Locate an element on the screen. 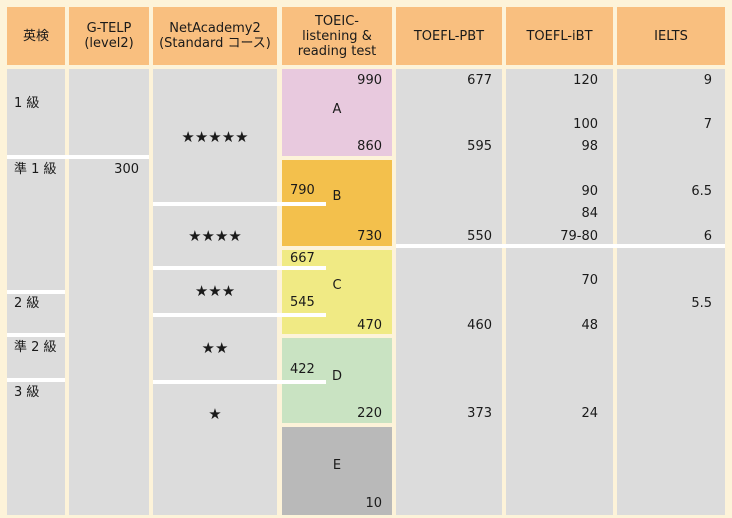 The width and height of the screenshot is (732, 518). eiken-grade-3: 3 級 is located at coordinates (27, 392).